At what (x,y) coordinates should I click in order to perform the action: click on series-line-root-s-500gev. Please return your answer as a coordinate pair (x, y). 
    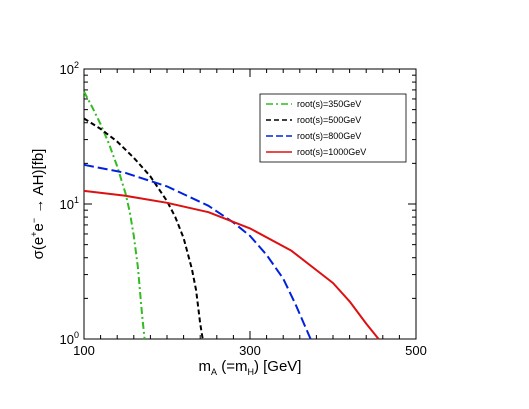
    Looking at the image, I should click on (143, 228).